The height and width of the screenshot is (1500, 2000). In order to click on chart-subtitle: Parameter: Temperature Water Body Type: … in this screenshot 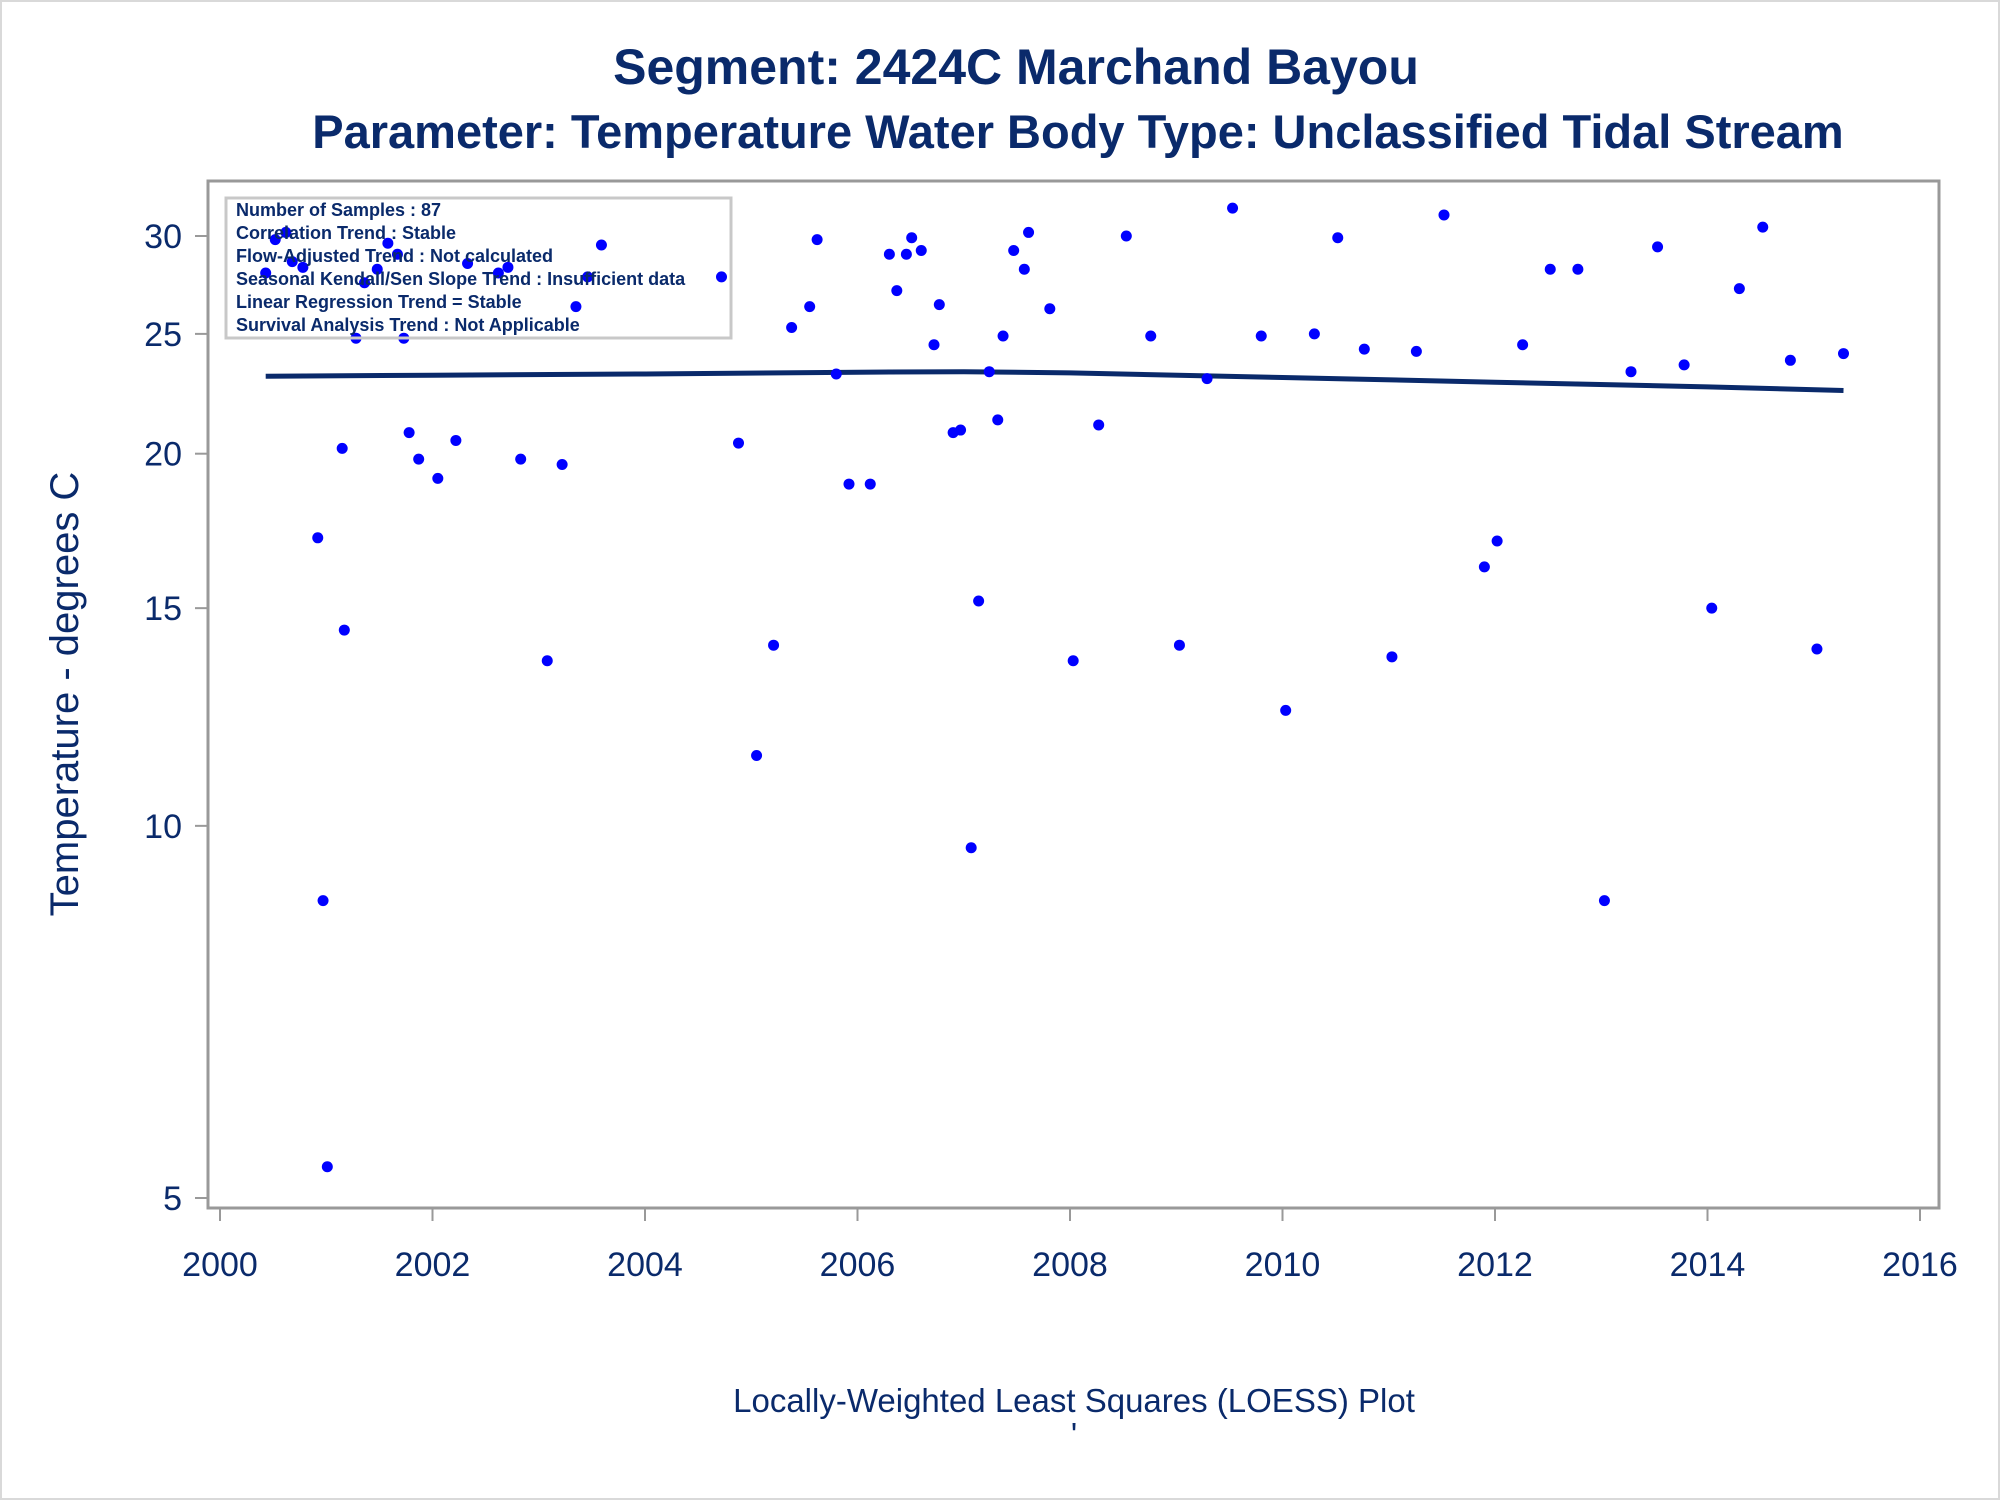, I will do `click(1077, 131)`.